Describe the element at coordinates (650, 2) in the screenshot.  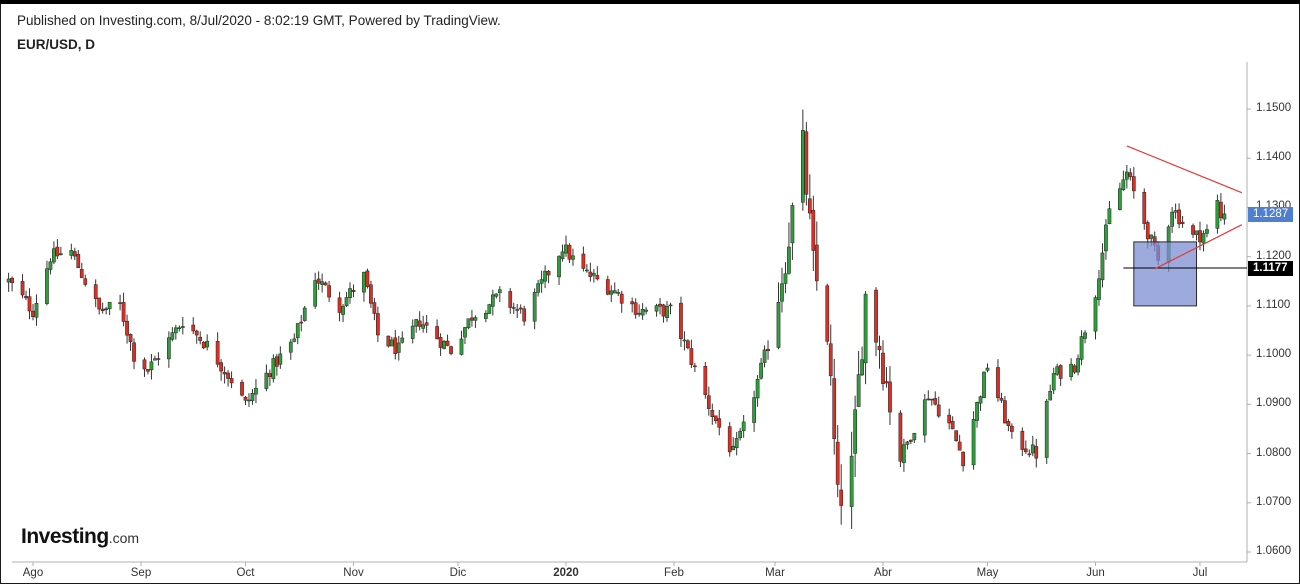
I see `top-border` at that location.